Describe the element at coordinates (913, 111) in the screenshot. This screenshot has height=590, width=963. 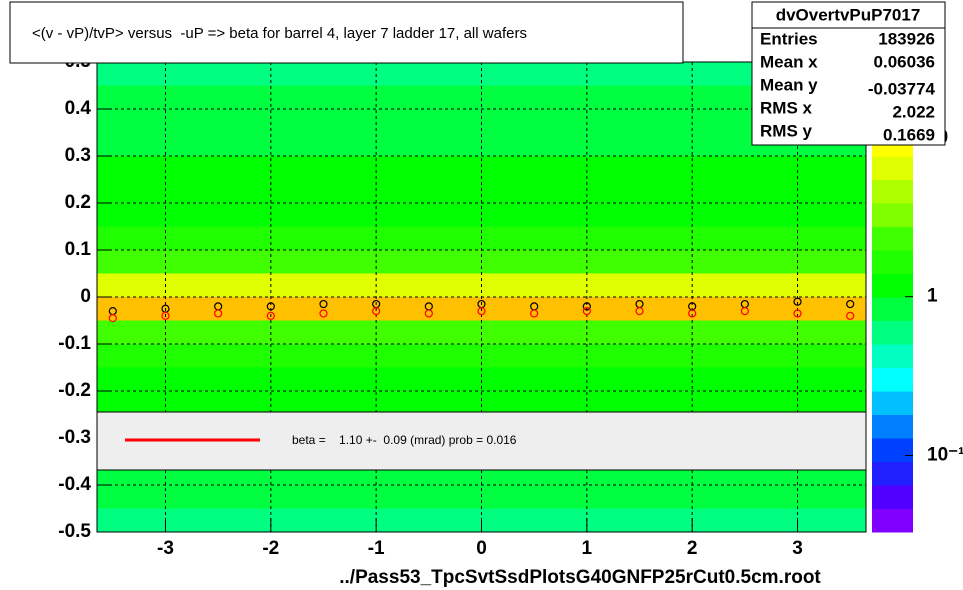
I see `stats-value: 2.022` at that location.